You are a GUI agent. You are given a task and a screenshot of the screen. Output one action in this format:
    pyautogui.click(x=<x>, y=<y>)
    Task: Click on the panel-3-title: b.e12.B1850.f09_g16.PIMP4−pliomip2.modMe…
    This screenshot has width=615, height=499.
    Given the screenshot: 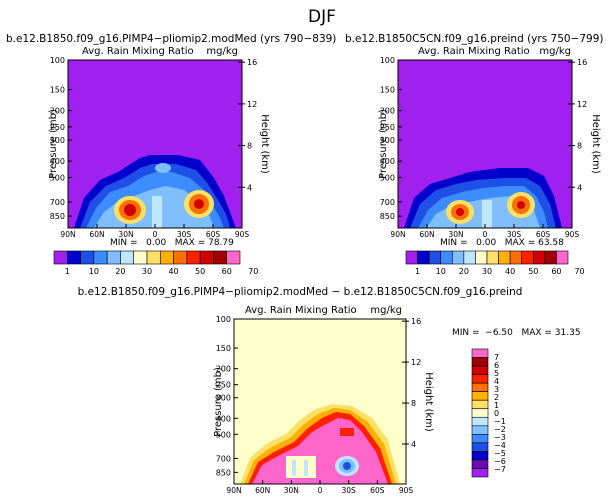 What is the action you would take?
    pyautogui.click(x=300, y=292)
    